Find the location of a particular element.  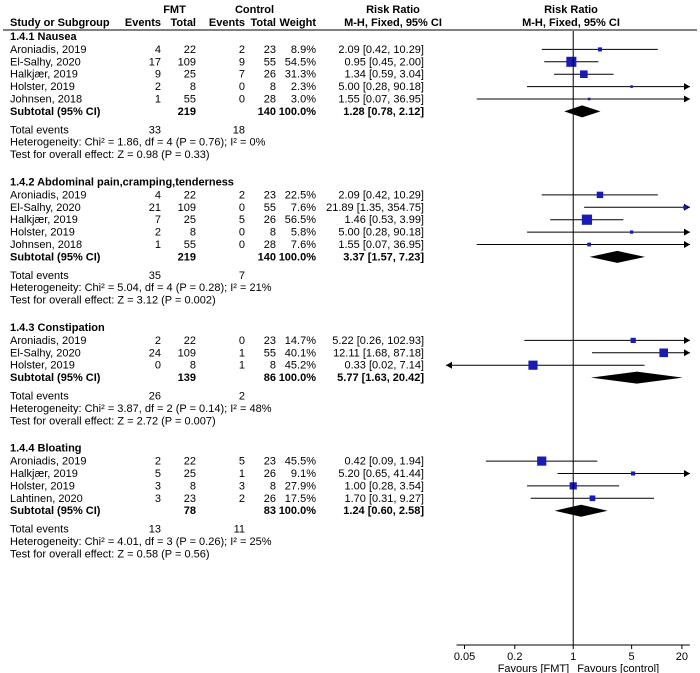

study-events-fmt: 17 is located at coordinates (155, 62).